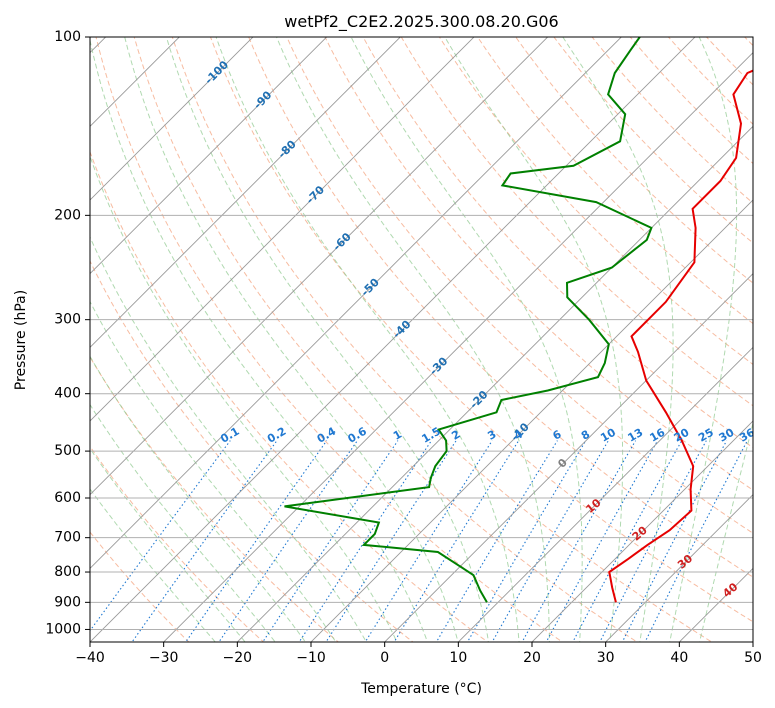  What do you see at coordinates (67, 215) in the screenshot?
I see `y-tick-label: 200` at bounding box center [67, 215].